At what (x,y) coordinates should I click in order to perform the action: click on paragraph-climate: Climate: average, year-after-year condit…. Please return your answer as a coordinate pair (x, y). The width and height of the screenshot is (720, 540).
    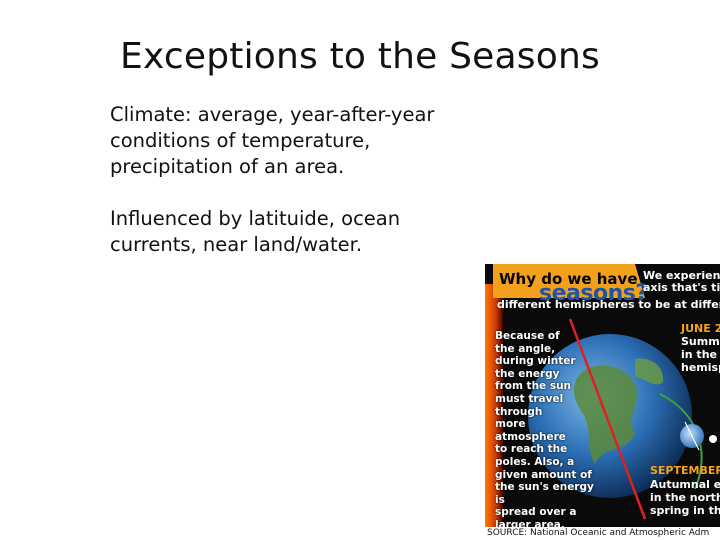
    Looking at the image, I should click on (272, 140).